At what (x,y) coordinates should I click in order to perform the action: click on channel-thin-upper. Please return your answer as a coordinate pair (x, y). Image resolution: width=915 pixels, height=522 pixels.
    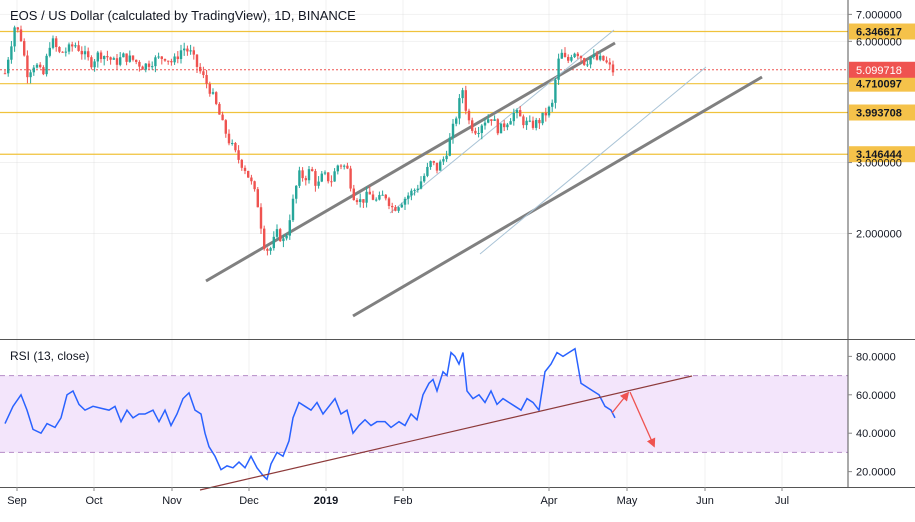
    Looking at the image, I should click on (502, 121).